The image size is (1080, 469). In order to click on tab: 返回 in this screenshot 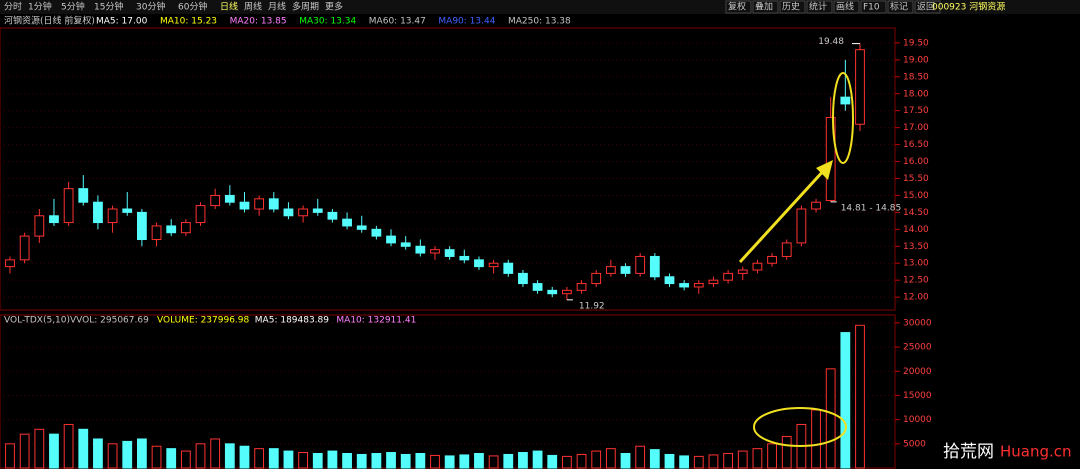, I will do `click(926, 7)`.